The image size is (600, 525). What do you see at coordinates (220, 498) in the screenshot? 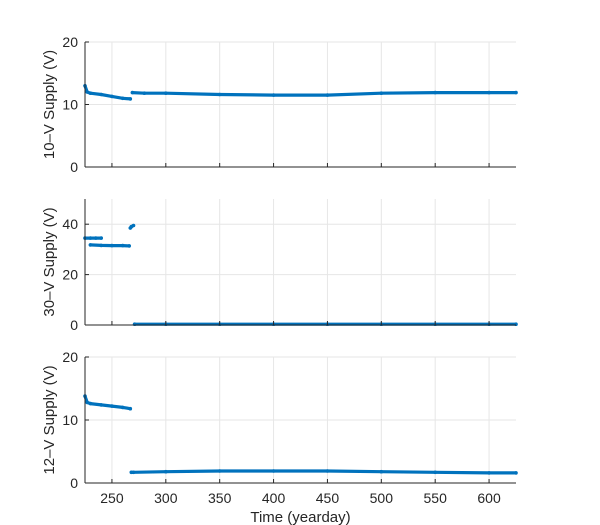
I see `x-tick-label: 350` at bounding box center [220, 498].